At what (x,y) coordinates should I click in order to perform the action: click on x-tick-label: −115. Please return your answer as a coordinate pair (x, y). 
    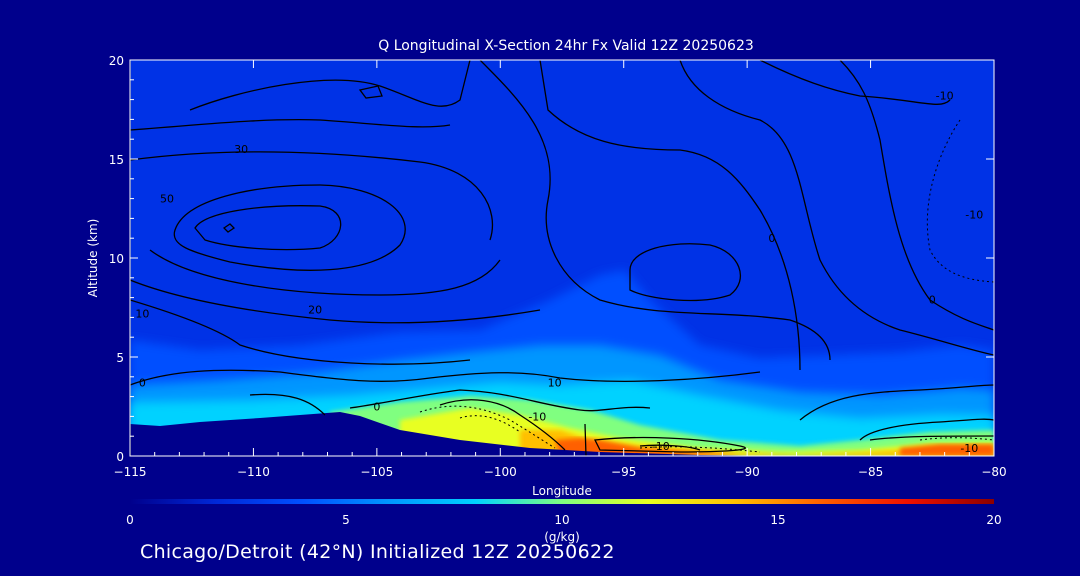
    Looking at the image, I should click on (130, 472).